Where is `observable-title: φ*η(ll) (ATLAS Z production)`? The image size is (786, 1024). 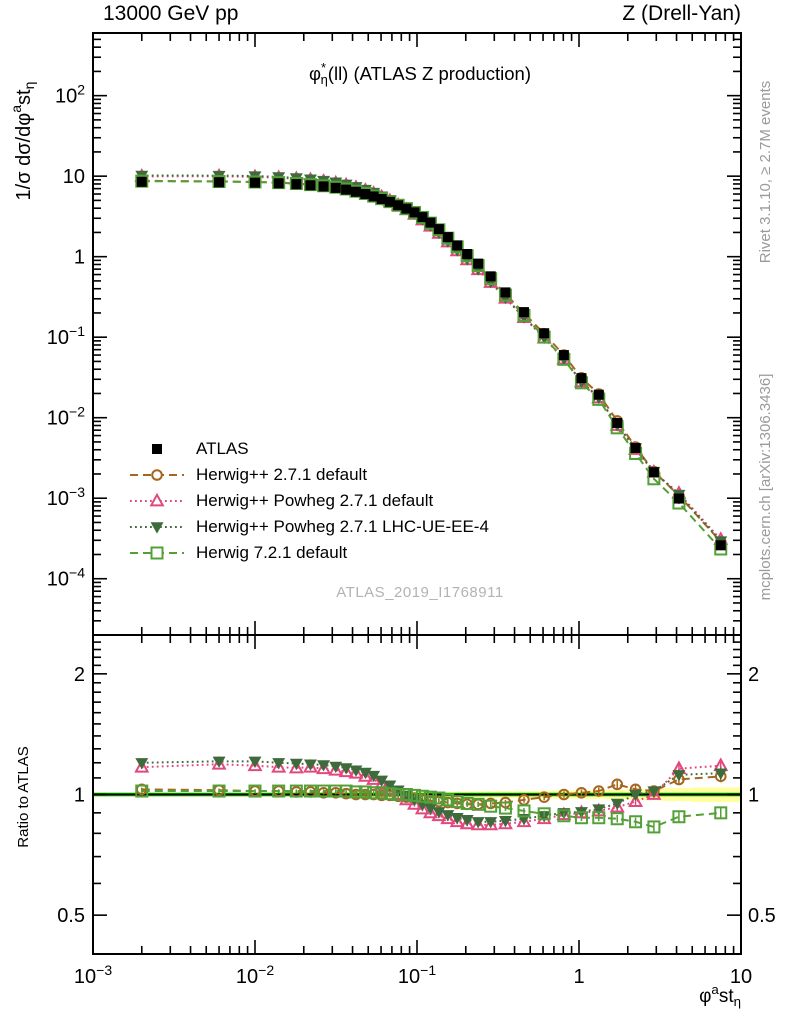 observable-title: φ*η(ll) (ATLAS Z production) is located at coordinates (420, 73).